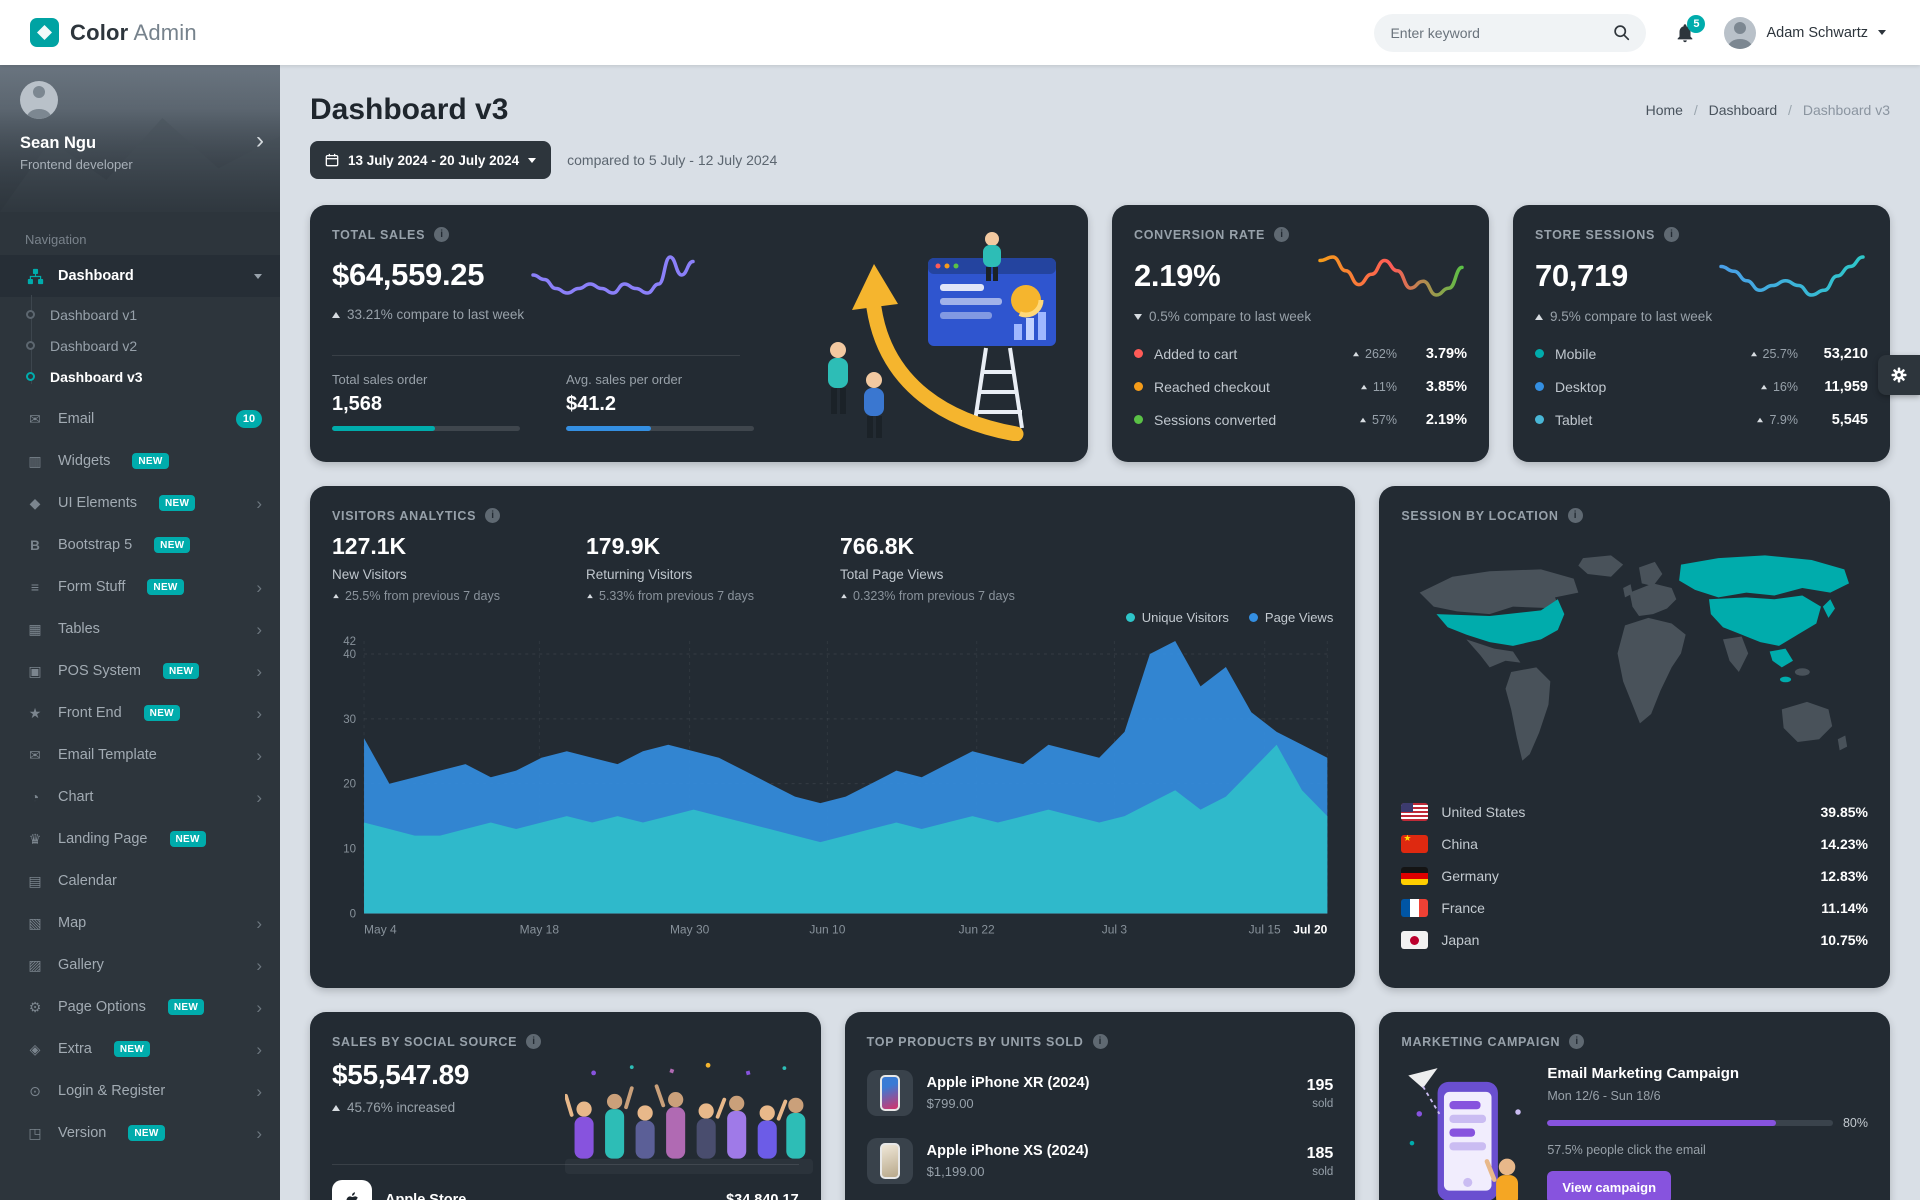  What do you see at coordinates (892, 574) in the screenshot?
I see `stat-label: Total Page Views` at bounding box center [892, 574].